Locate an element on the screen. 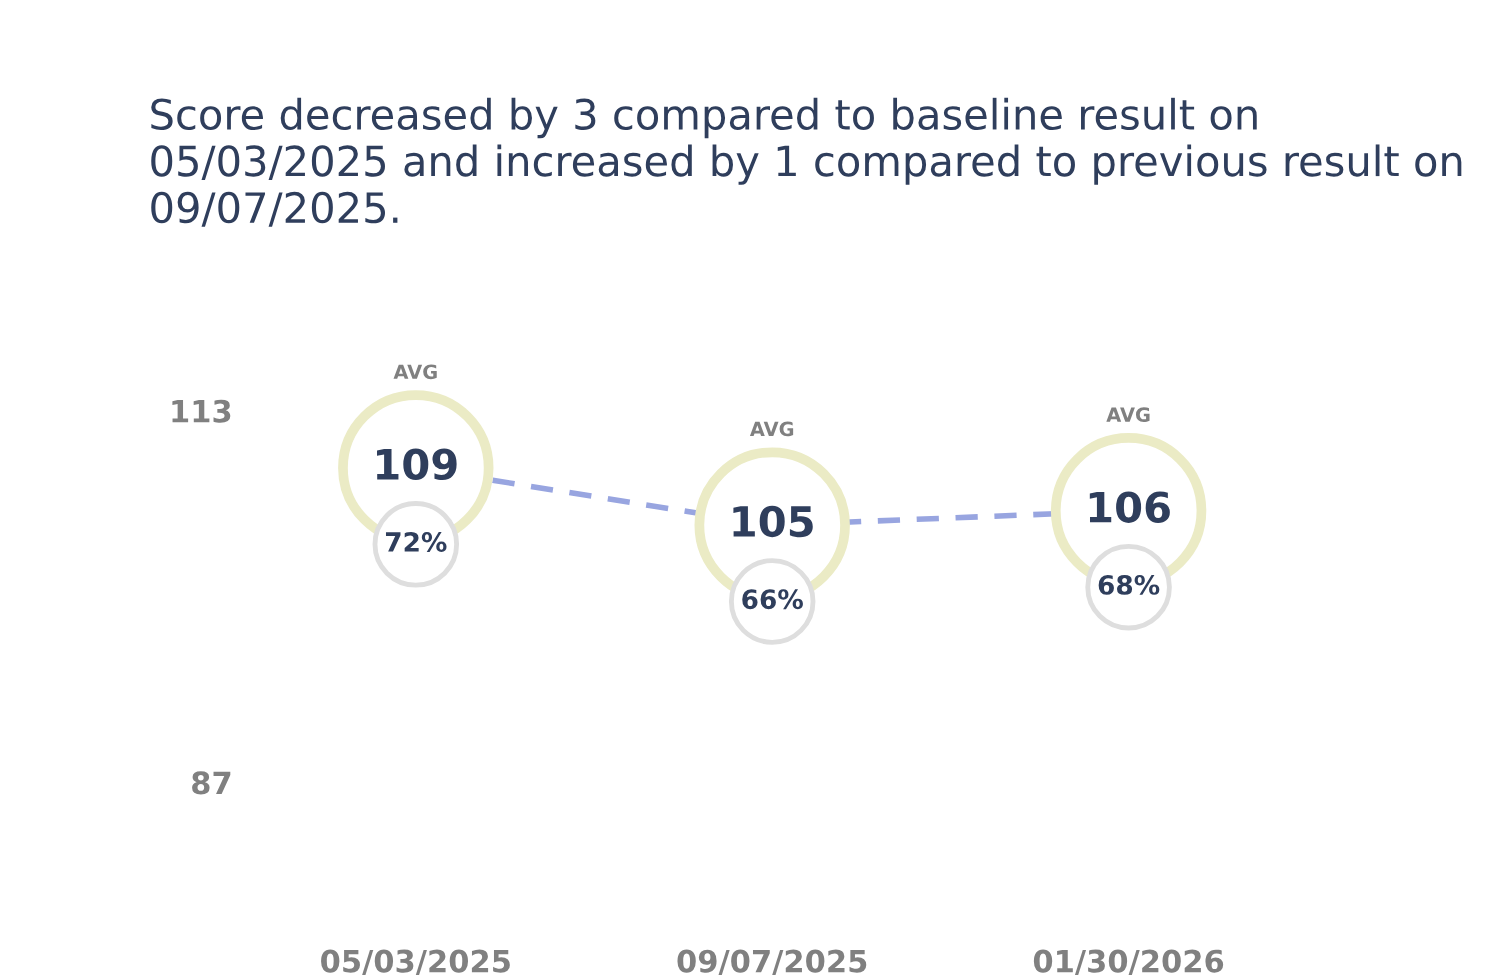  x-tick-label: 09/07/2025 is located at coordinates (772, 962).